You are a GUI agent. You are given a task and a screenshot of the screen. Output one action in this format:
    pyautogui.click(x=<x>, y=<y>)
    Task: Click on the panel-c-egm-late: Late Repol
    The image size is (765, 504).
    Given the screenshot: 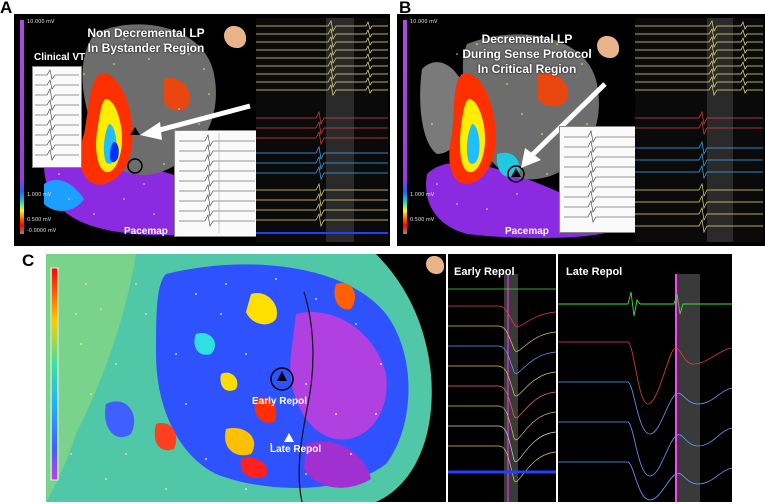 What is the action you would take?
    pyautogui.click(x=645, y=378)
    